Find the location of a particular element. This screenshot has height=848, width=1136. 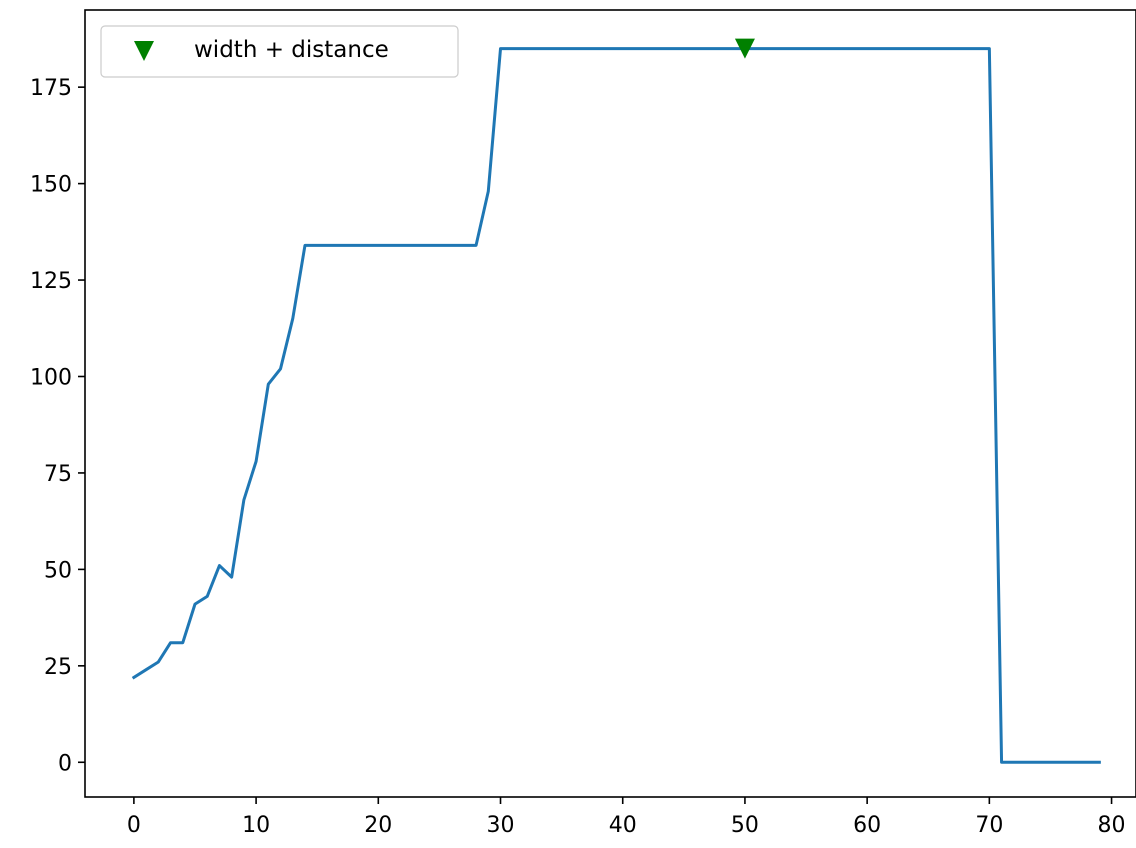

x-tick-label: 50 is located at coordinates (745, 825).